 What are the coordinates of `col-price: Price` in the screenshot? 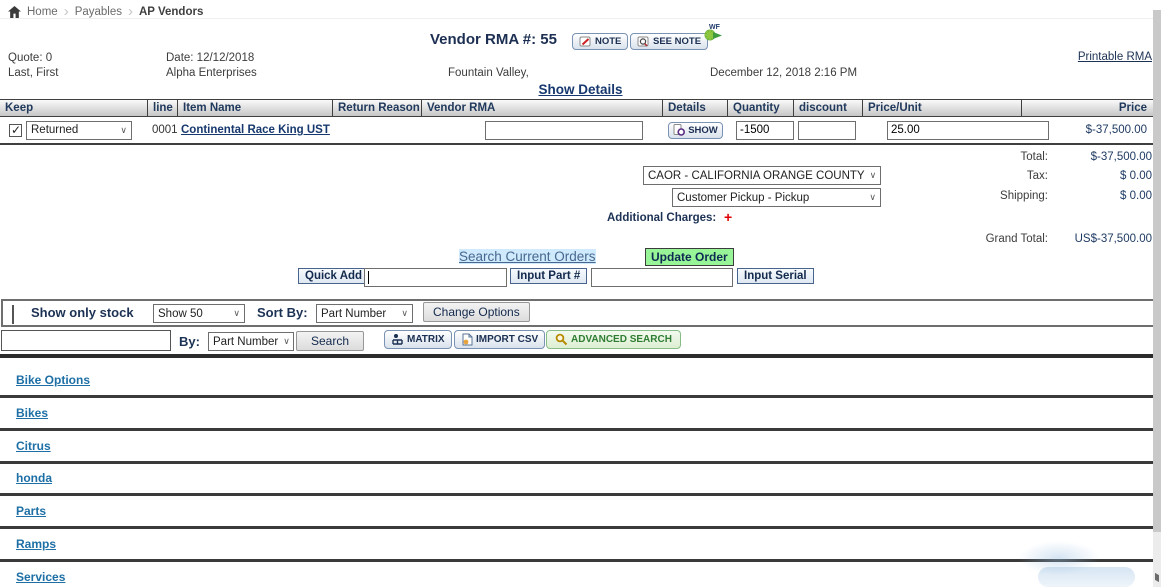 It's located at (1132, 108).